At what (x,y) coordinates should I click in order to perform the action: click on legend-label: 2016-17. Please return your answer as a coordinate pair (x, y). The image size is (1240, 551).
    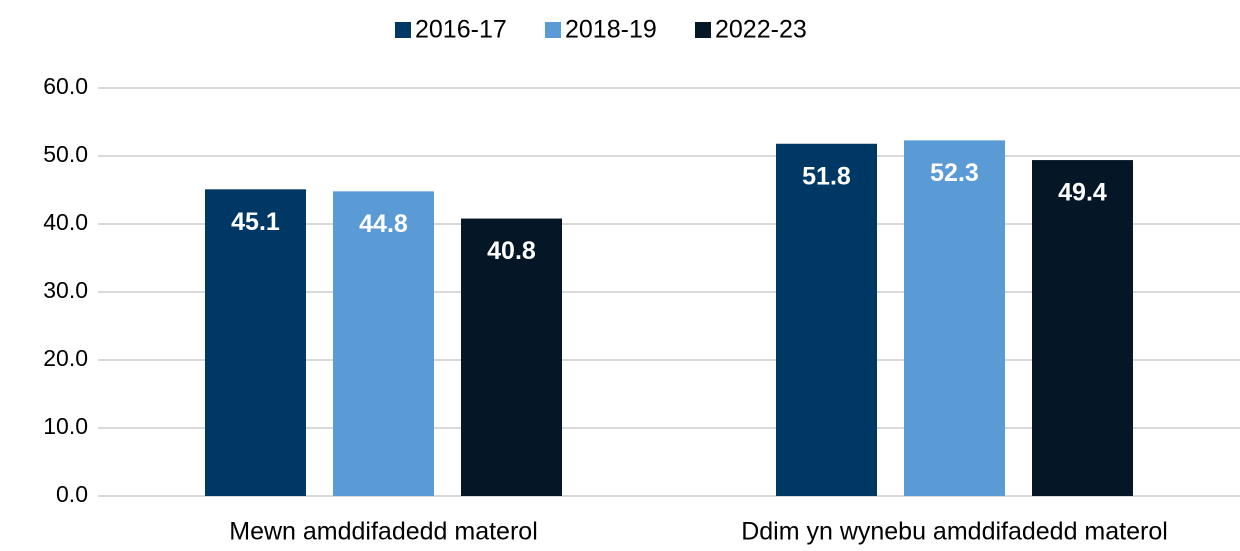
    Looking at the image, I should click on (461, 30).